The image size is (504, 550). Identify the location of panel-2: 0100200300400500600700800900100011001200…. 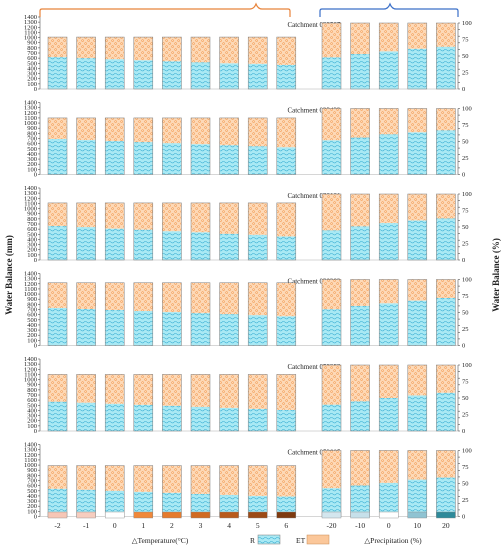
(248, 139).